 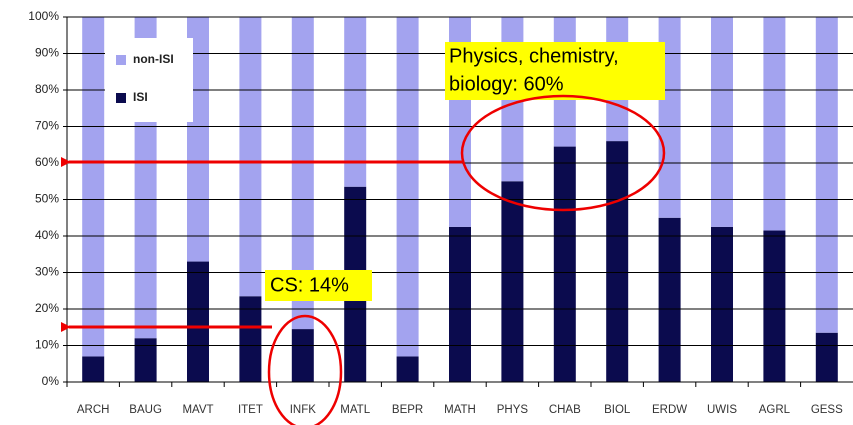 I want to click on x-tick-label: CHAB, so click(x=565, y=410).